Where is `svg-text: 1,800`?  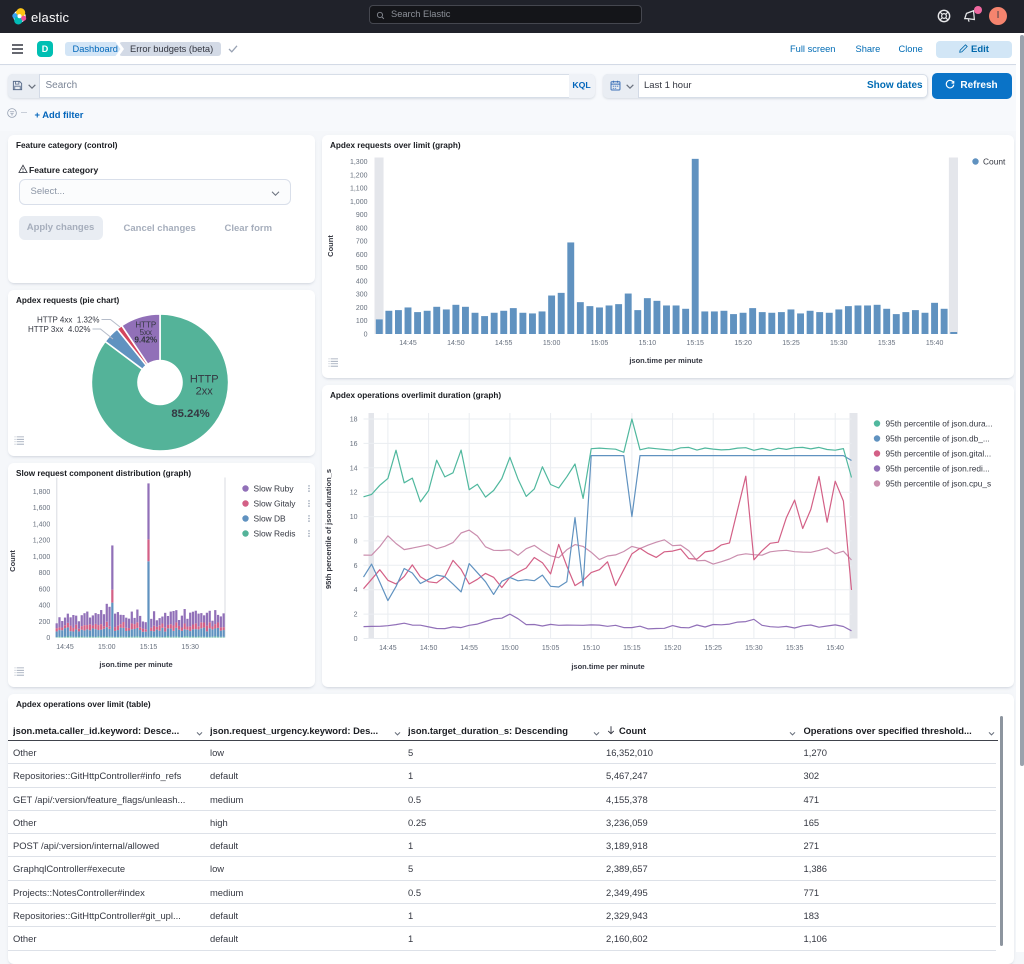
svg-text: 1,800 is located at coordinates (41, 492).